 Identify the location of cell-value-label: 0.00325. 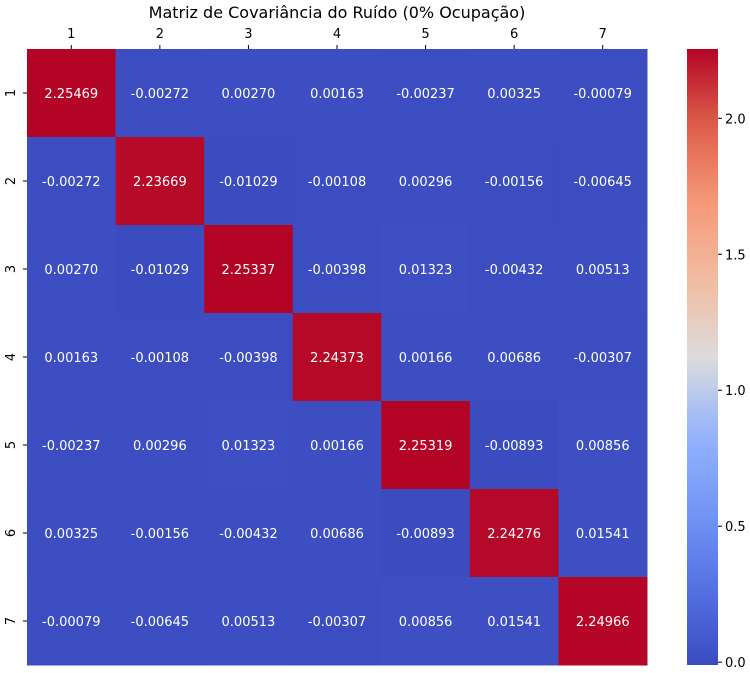
(514, 94).